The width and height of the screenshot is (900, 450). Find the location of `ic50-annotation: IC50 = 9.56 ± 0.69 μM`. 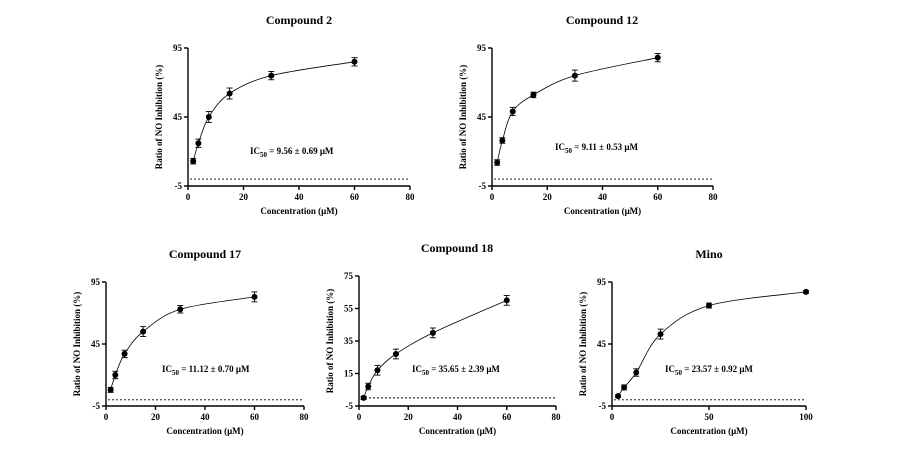

ic50-annotation: IC50 = 9.56 ± 0.69 μM is located at coordinates (292, 152).